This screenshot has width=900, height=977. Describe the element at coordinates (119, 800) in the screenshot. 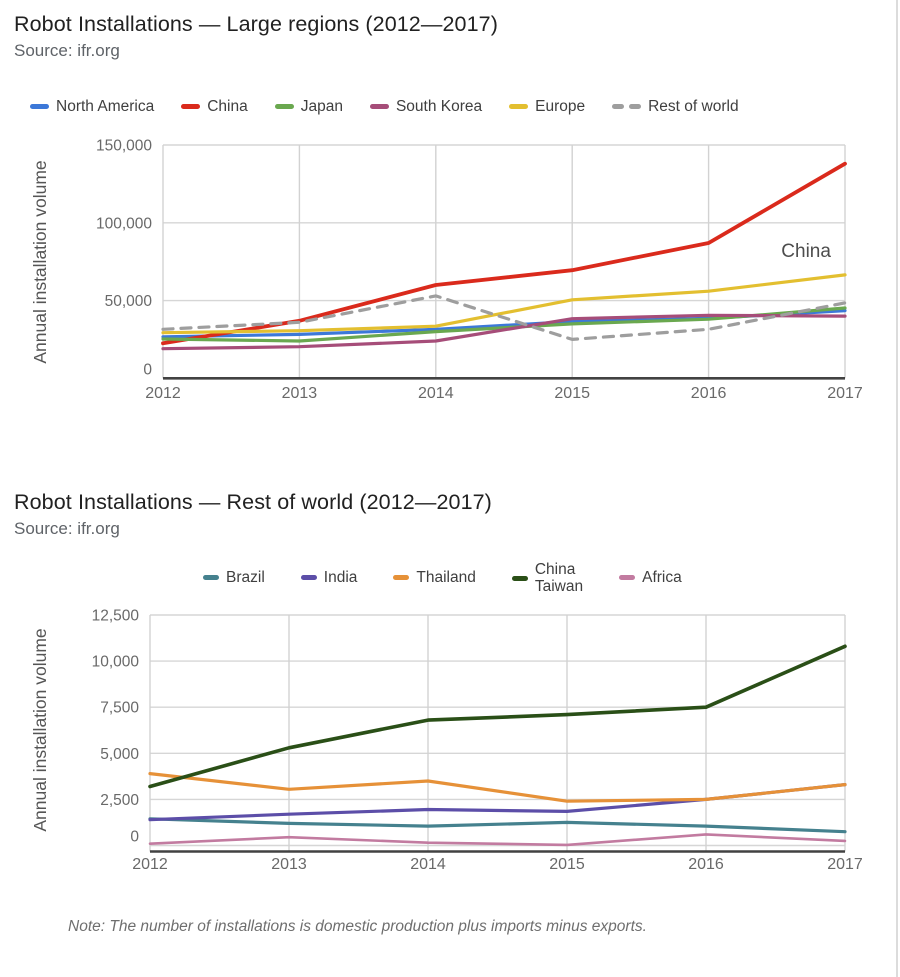

I see `y-tick-label: 2,500` at that location.